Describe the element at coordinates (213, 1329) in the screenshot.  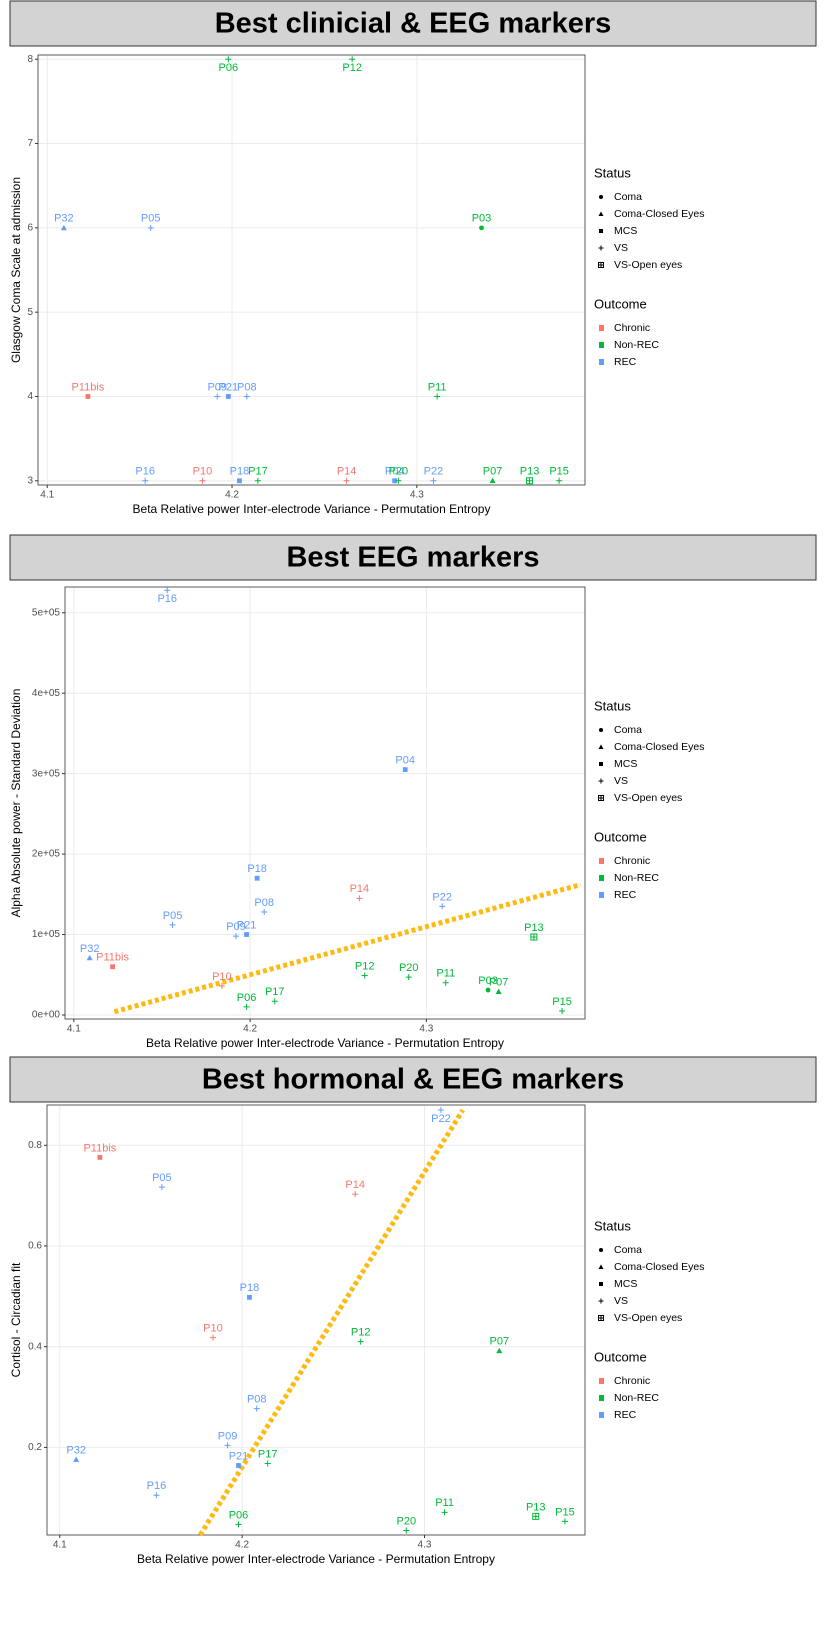
I see `point-label: P10` at that location.